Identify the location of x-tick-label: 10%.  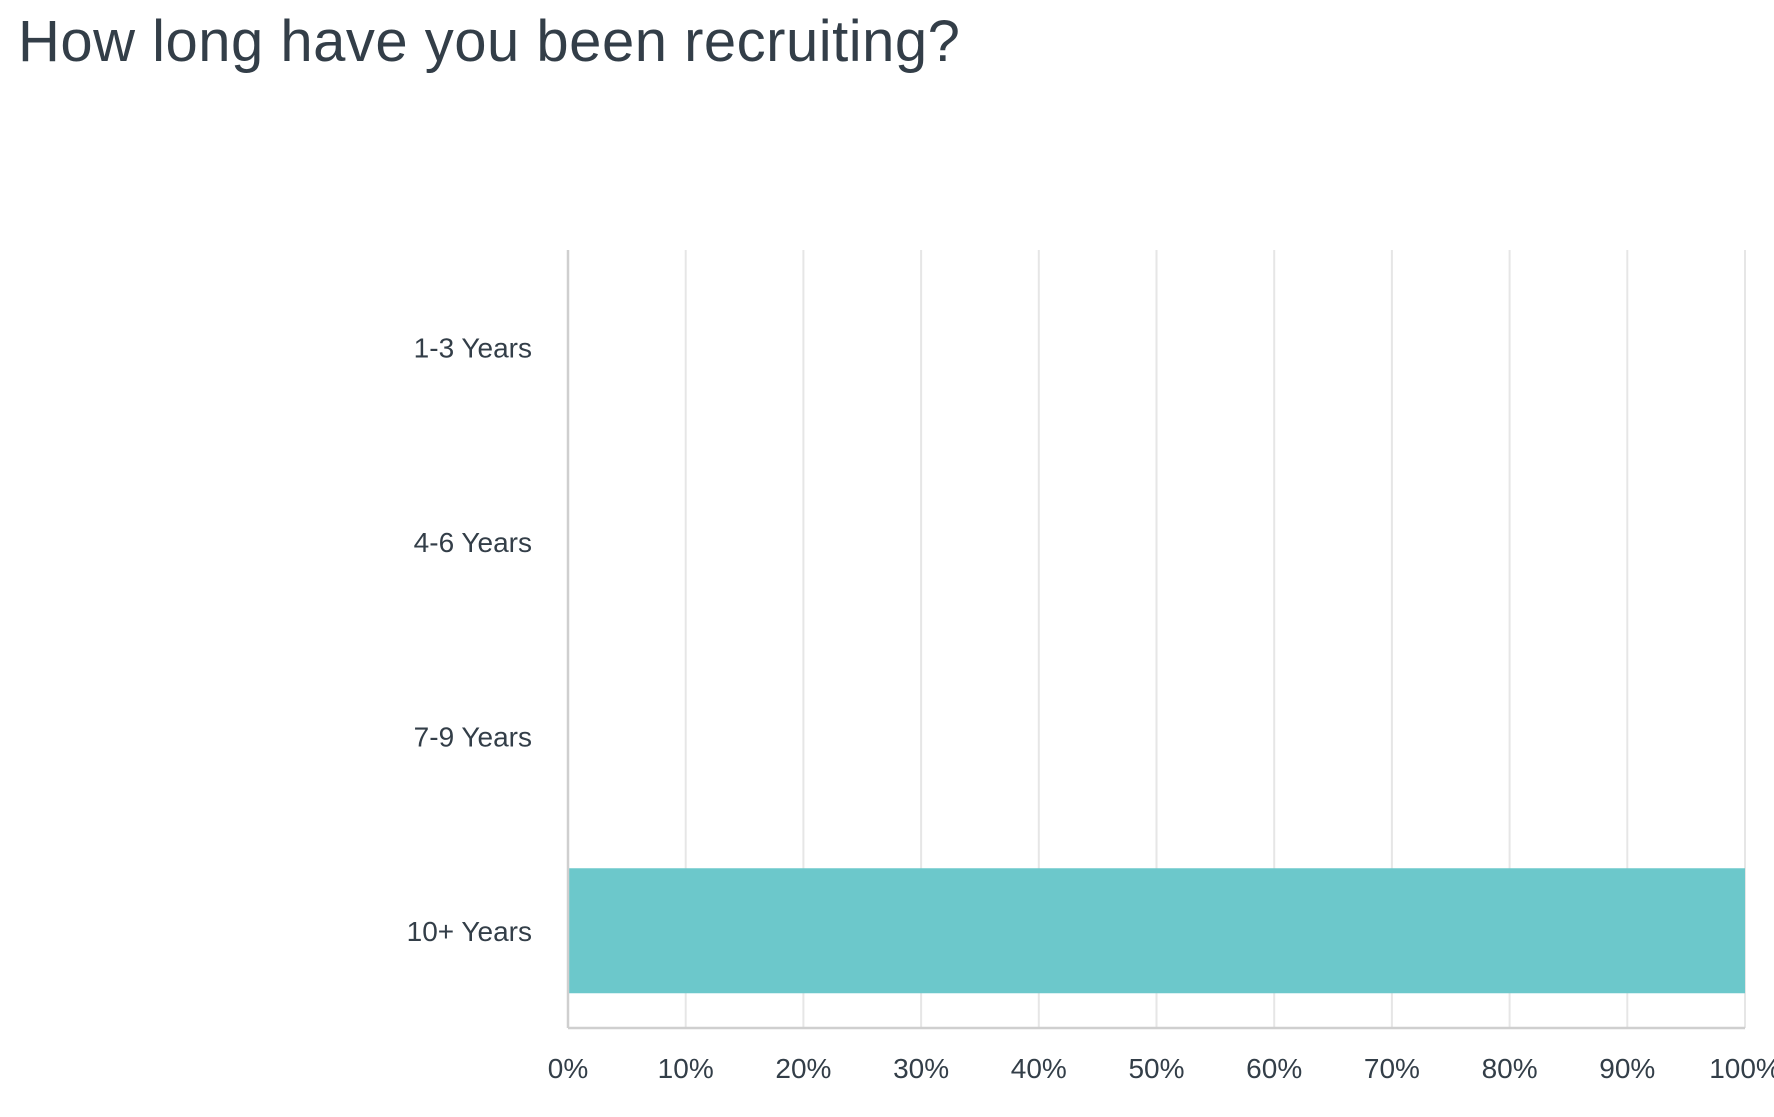
(686, 1068).